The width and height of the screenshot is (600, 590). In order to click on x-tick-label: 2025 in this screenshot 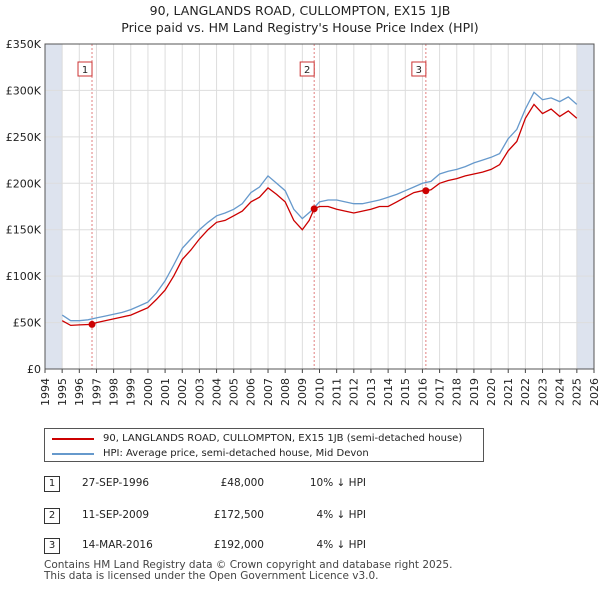, I will do `click(577, 392)`.